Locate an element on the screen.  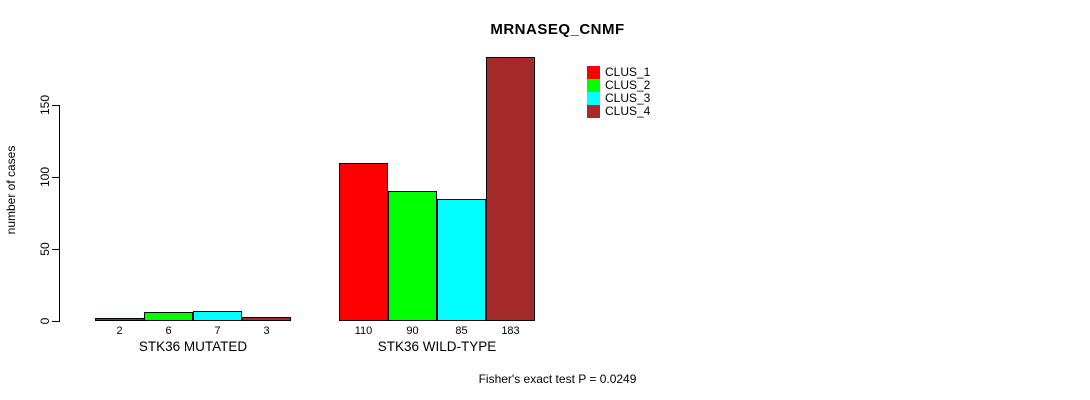
legend-label: CLUS_2 is located at coordinates (628, 85).